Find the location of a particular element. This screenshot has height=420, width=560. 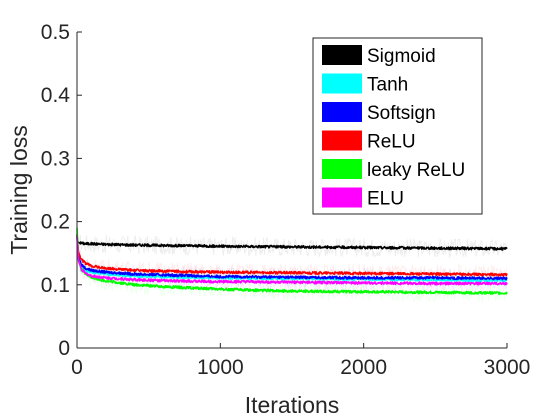

legend-entry-elu: ELU is located at coordinates (363, 198).